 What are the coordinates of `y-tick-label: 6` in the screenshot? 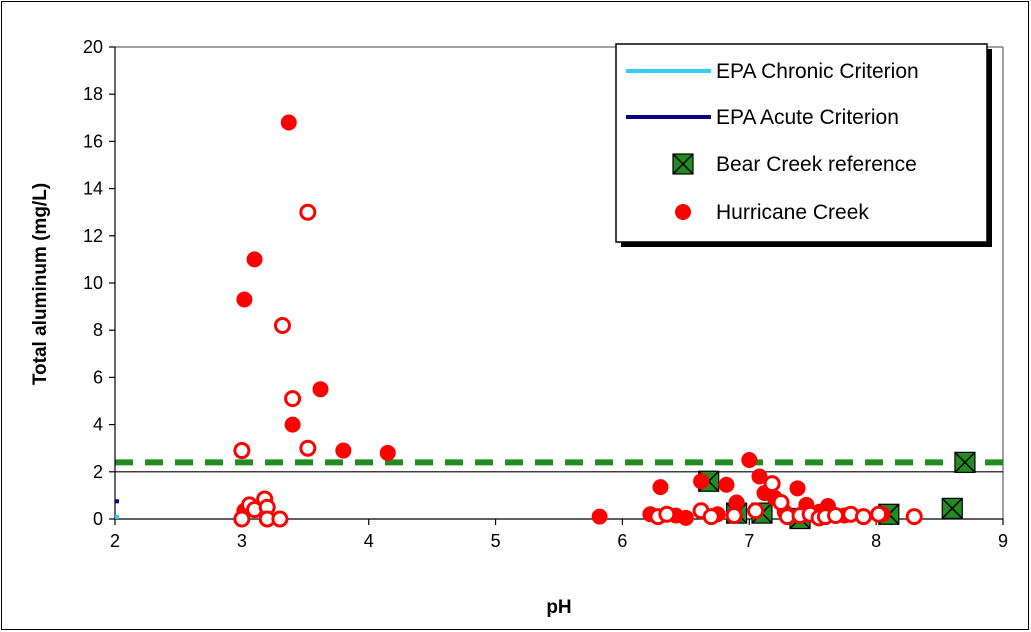 It's located at (98, 377).